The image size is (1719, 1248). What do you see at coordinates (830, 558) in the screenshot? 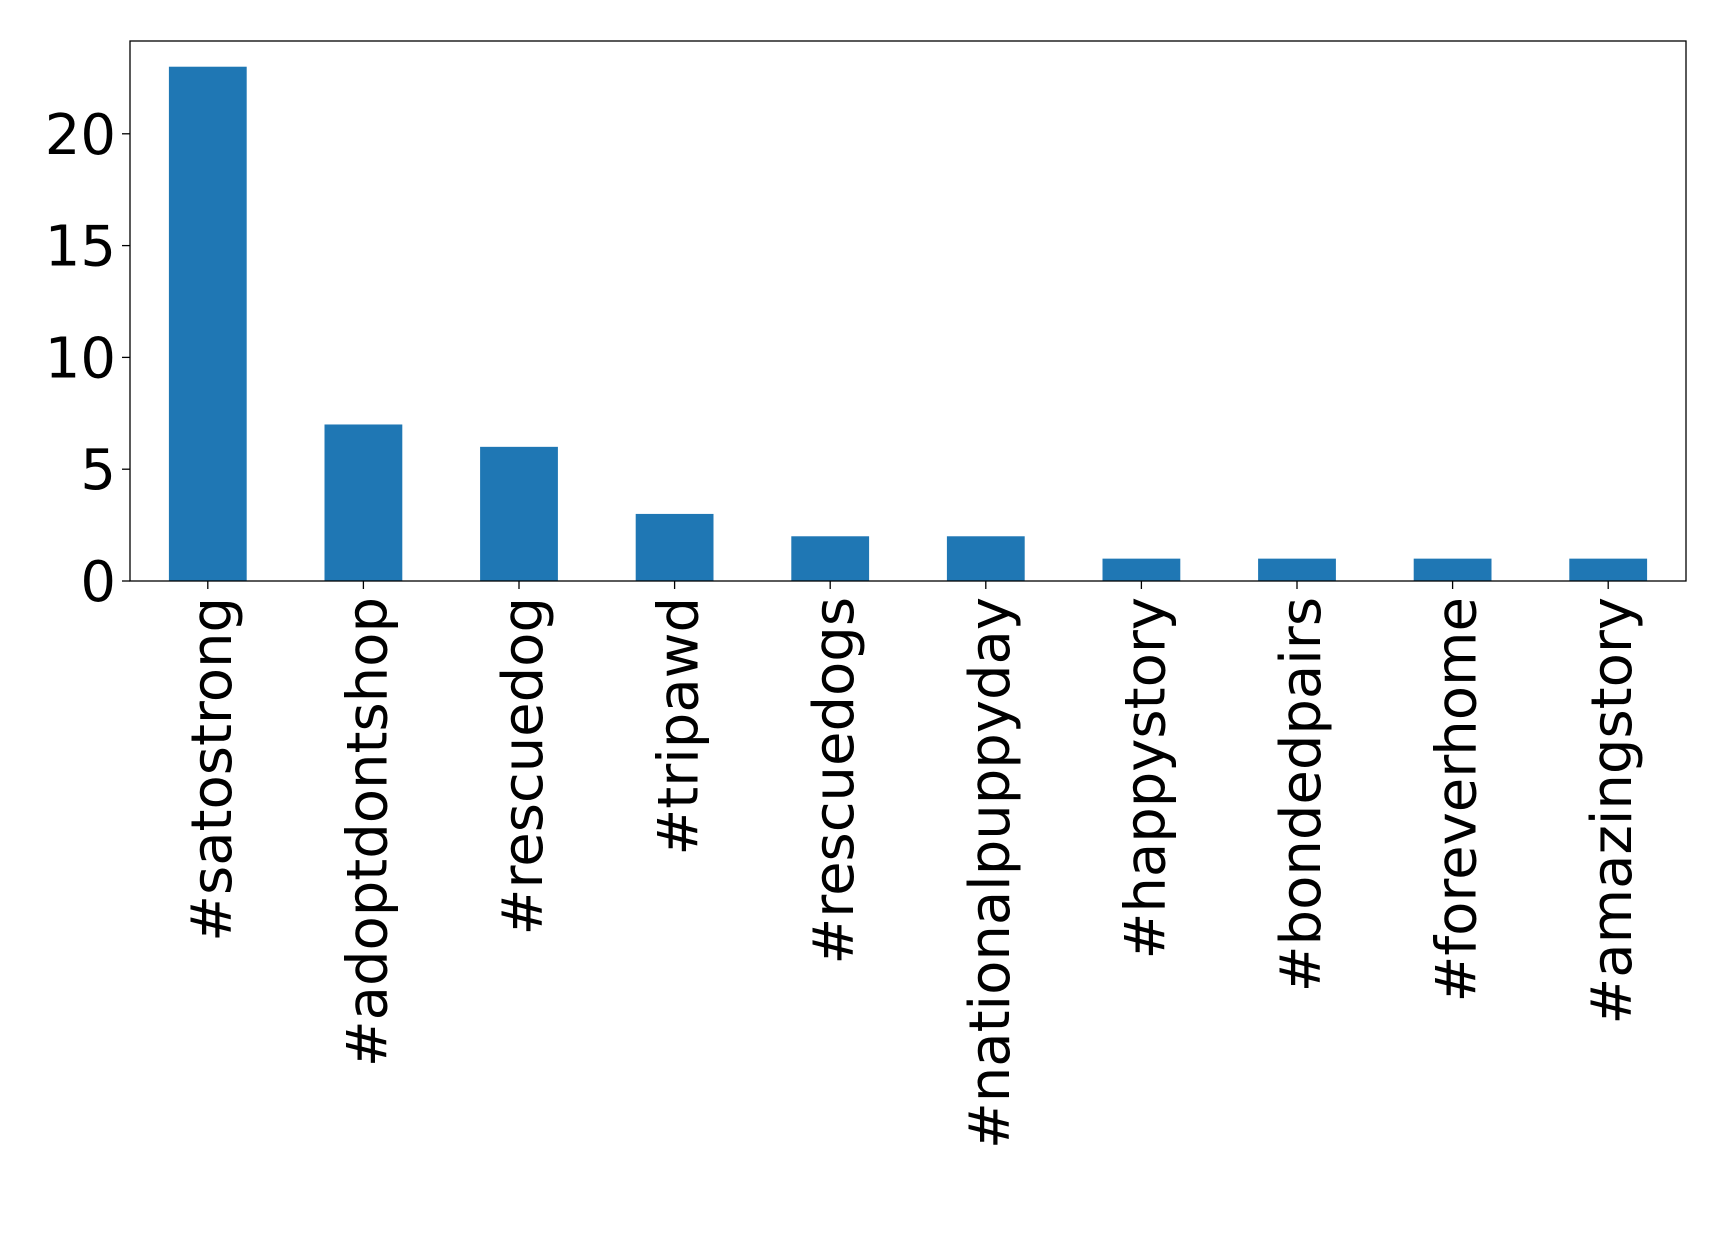
I see `bar-rescuedogs` at bounding box center [830, 558].